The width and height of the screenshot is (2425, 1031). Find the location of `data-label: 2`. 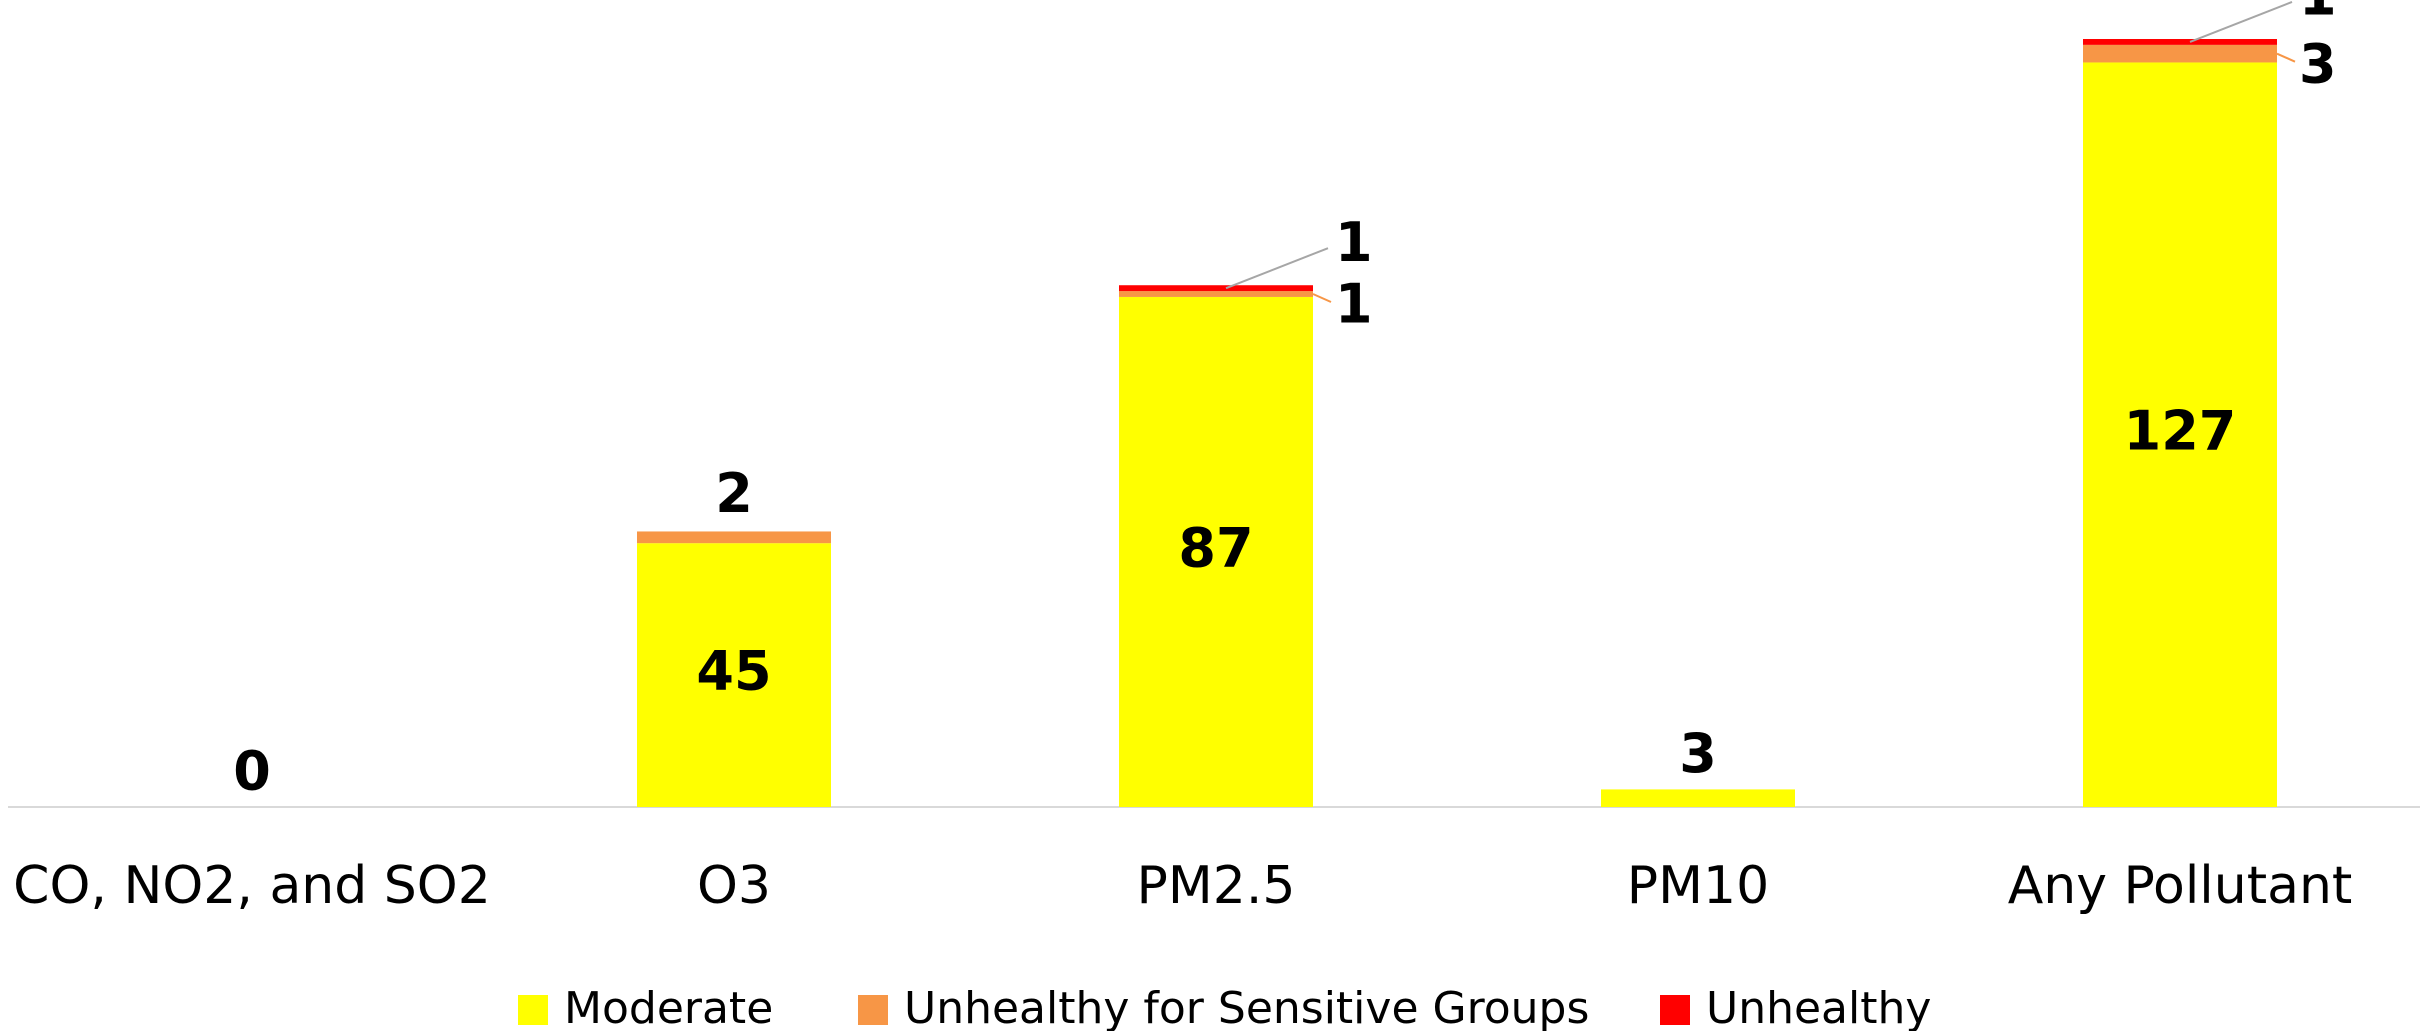

data-label: 2 is located at coordinates (734, 493).